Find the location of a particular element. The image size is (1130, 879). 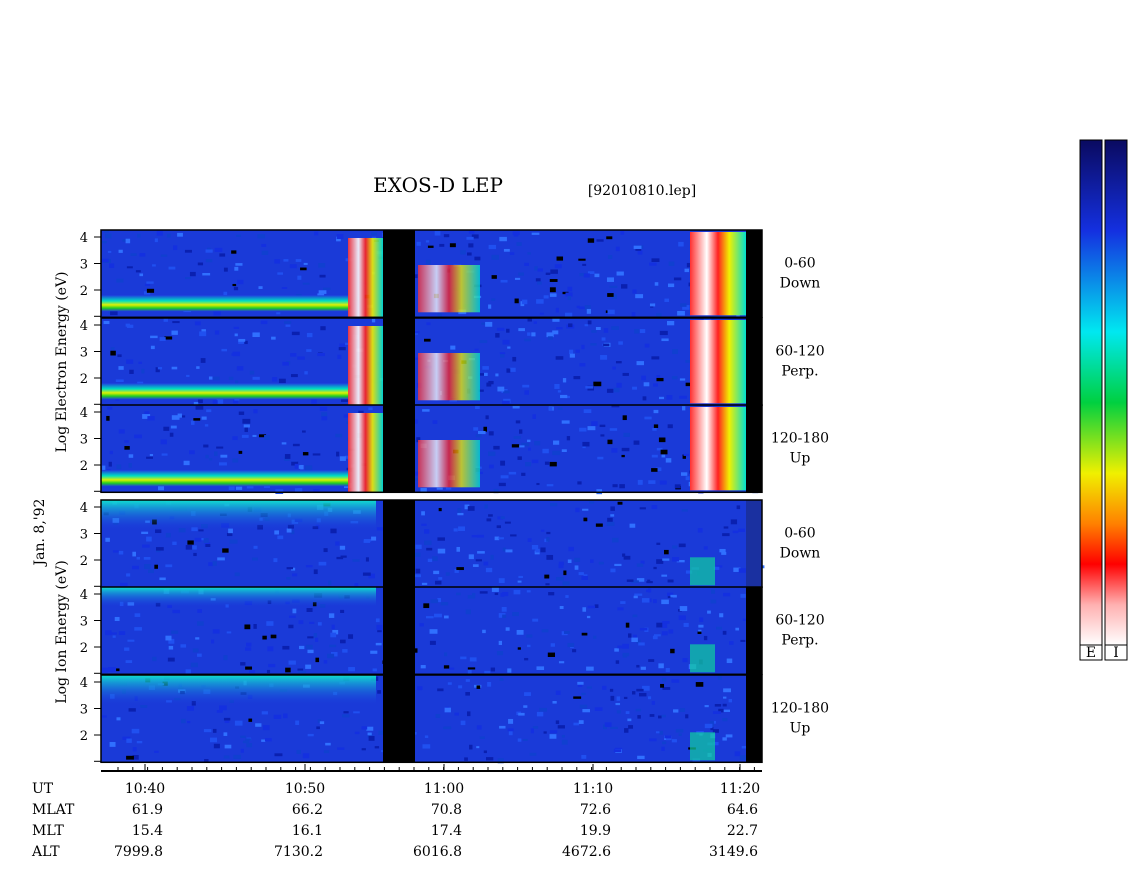

row-value: 11:10 is located at coordinates (593, 789).